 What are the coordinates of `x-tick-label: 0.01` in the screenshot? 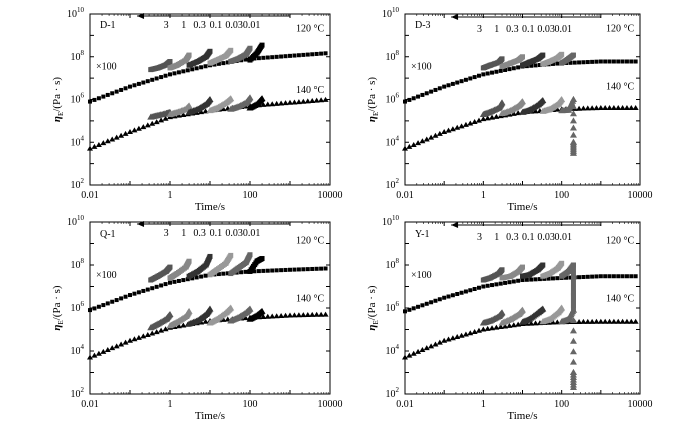 It's located at (405, 195).